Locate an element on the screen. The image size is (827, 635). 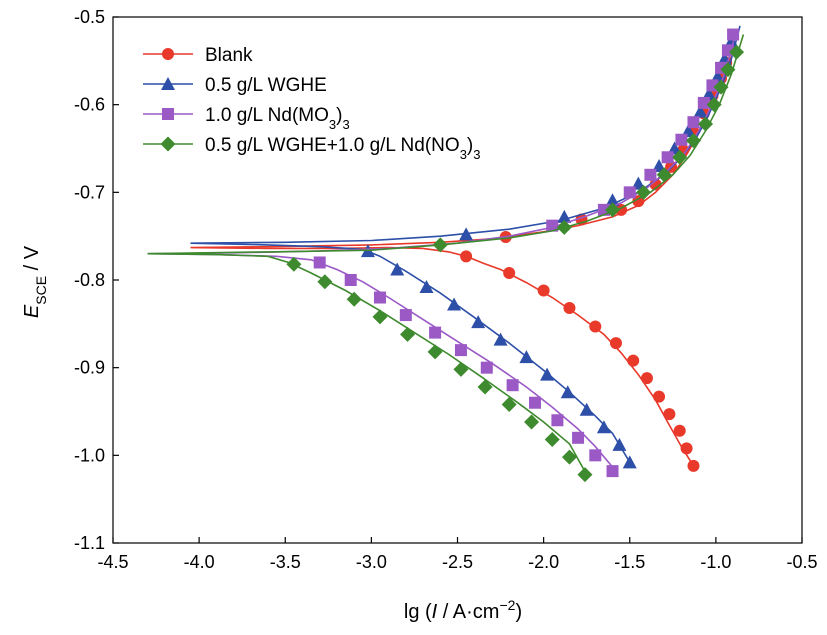
y-tick-label: -1.0 is located at coordinates (89, 455).